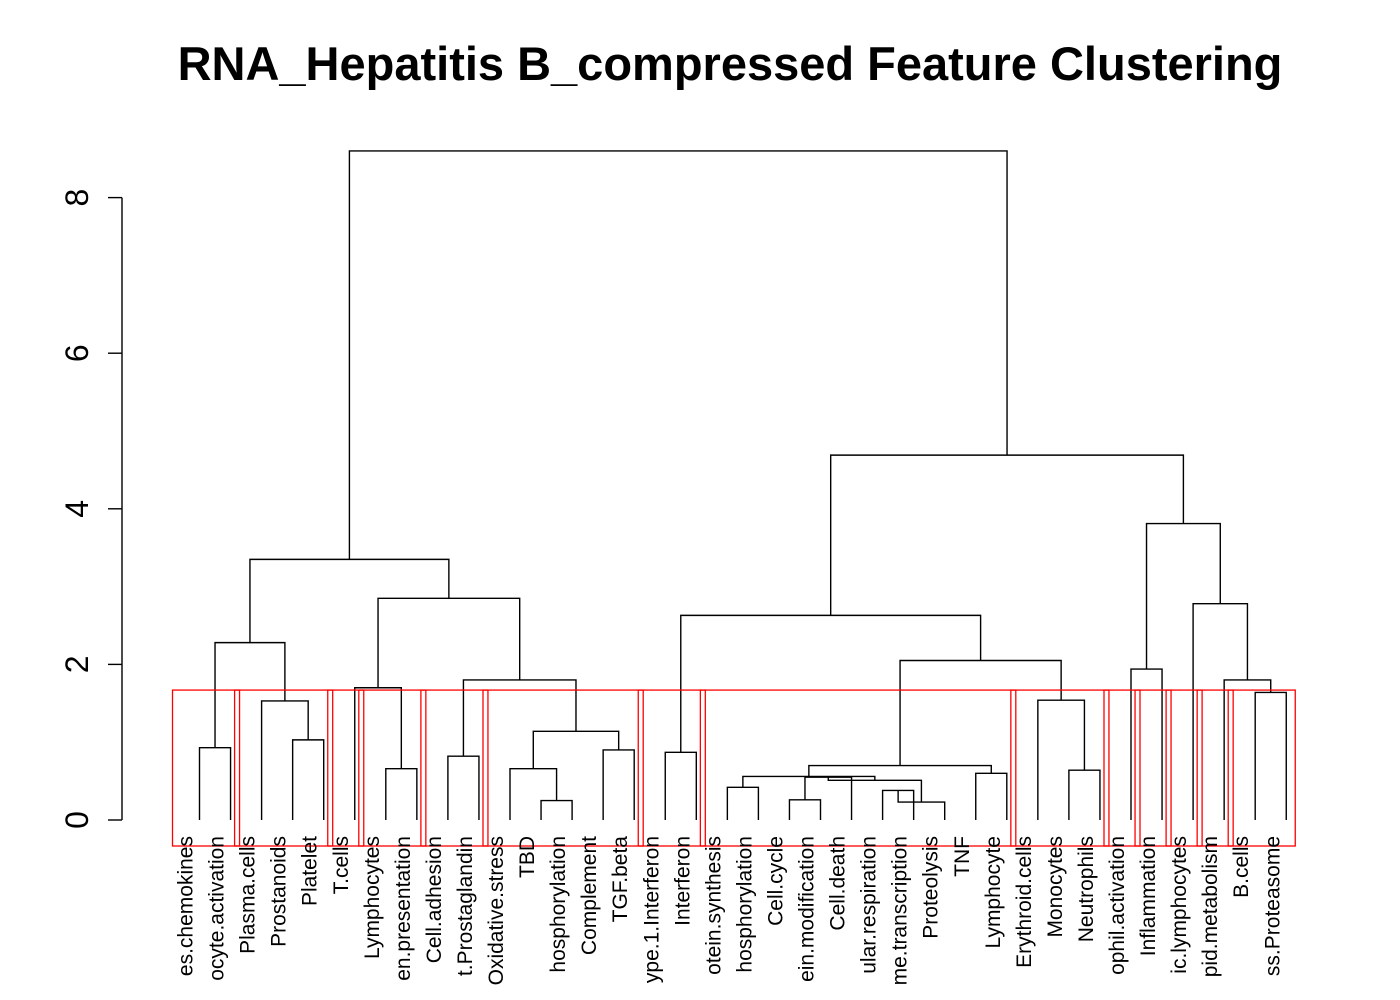  I want to click on leaf-label: ss.Proteasome, so click(1272, 906).